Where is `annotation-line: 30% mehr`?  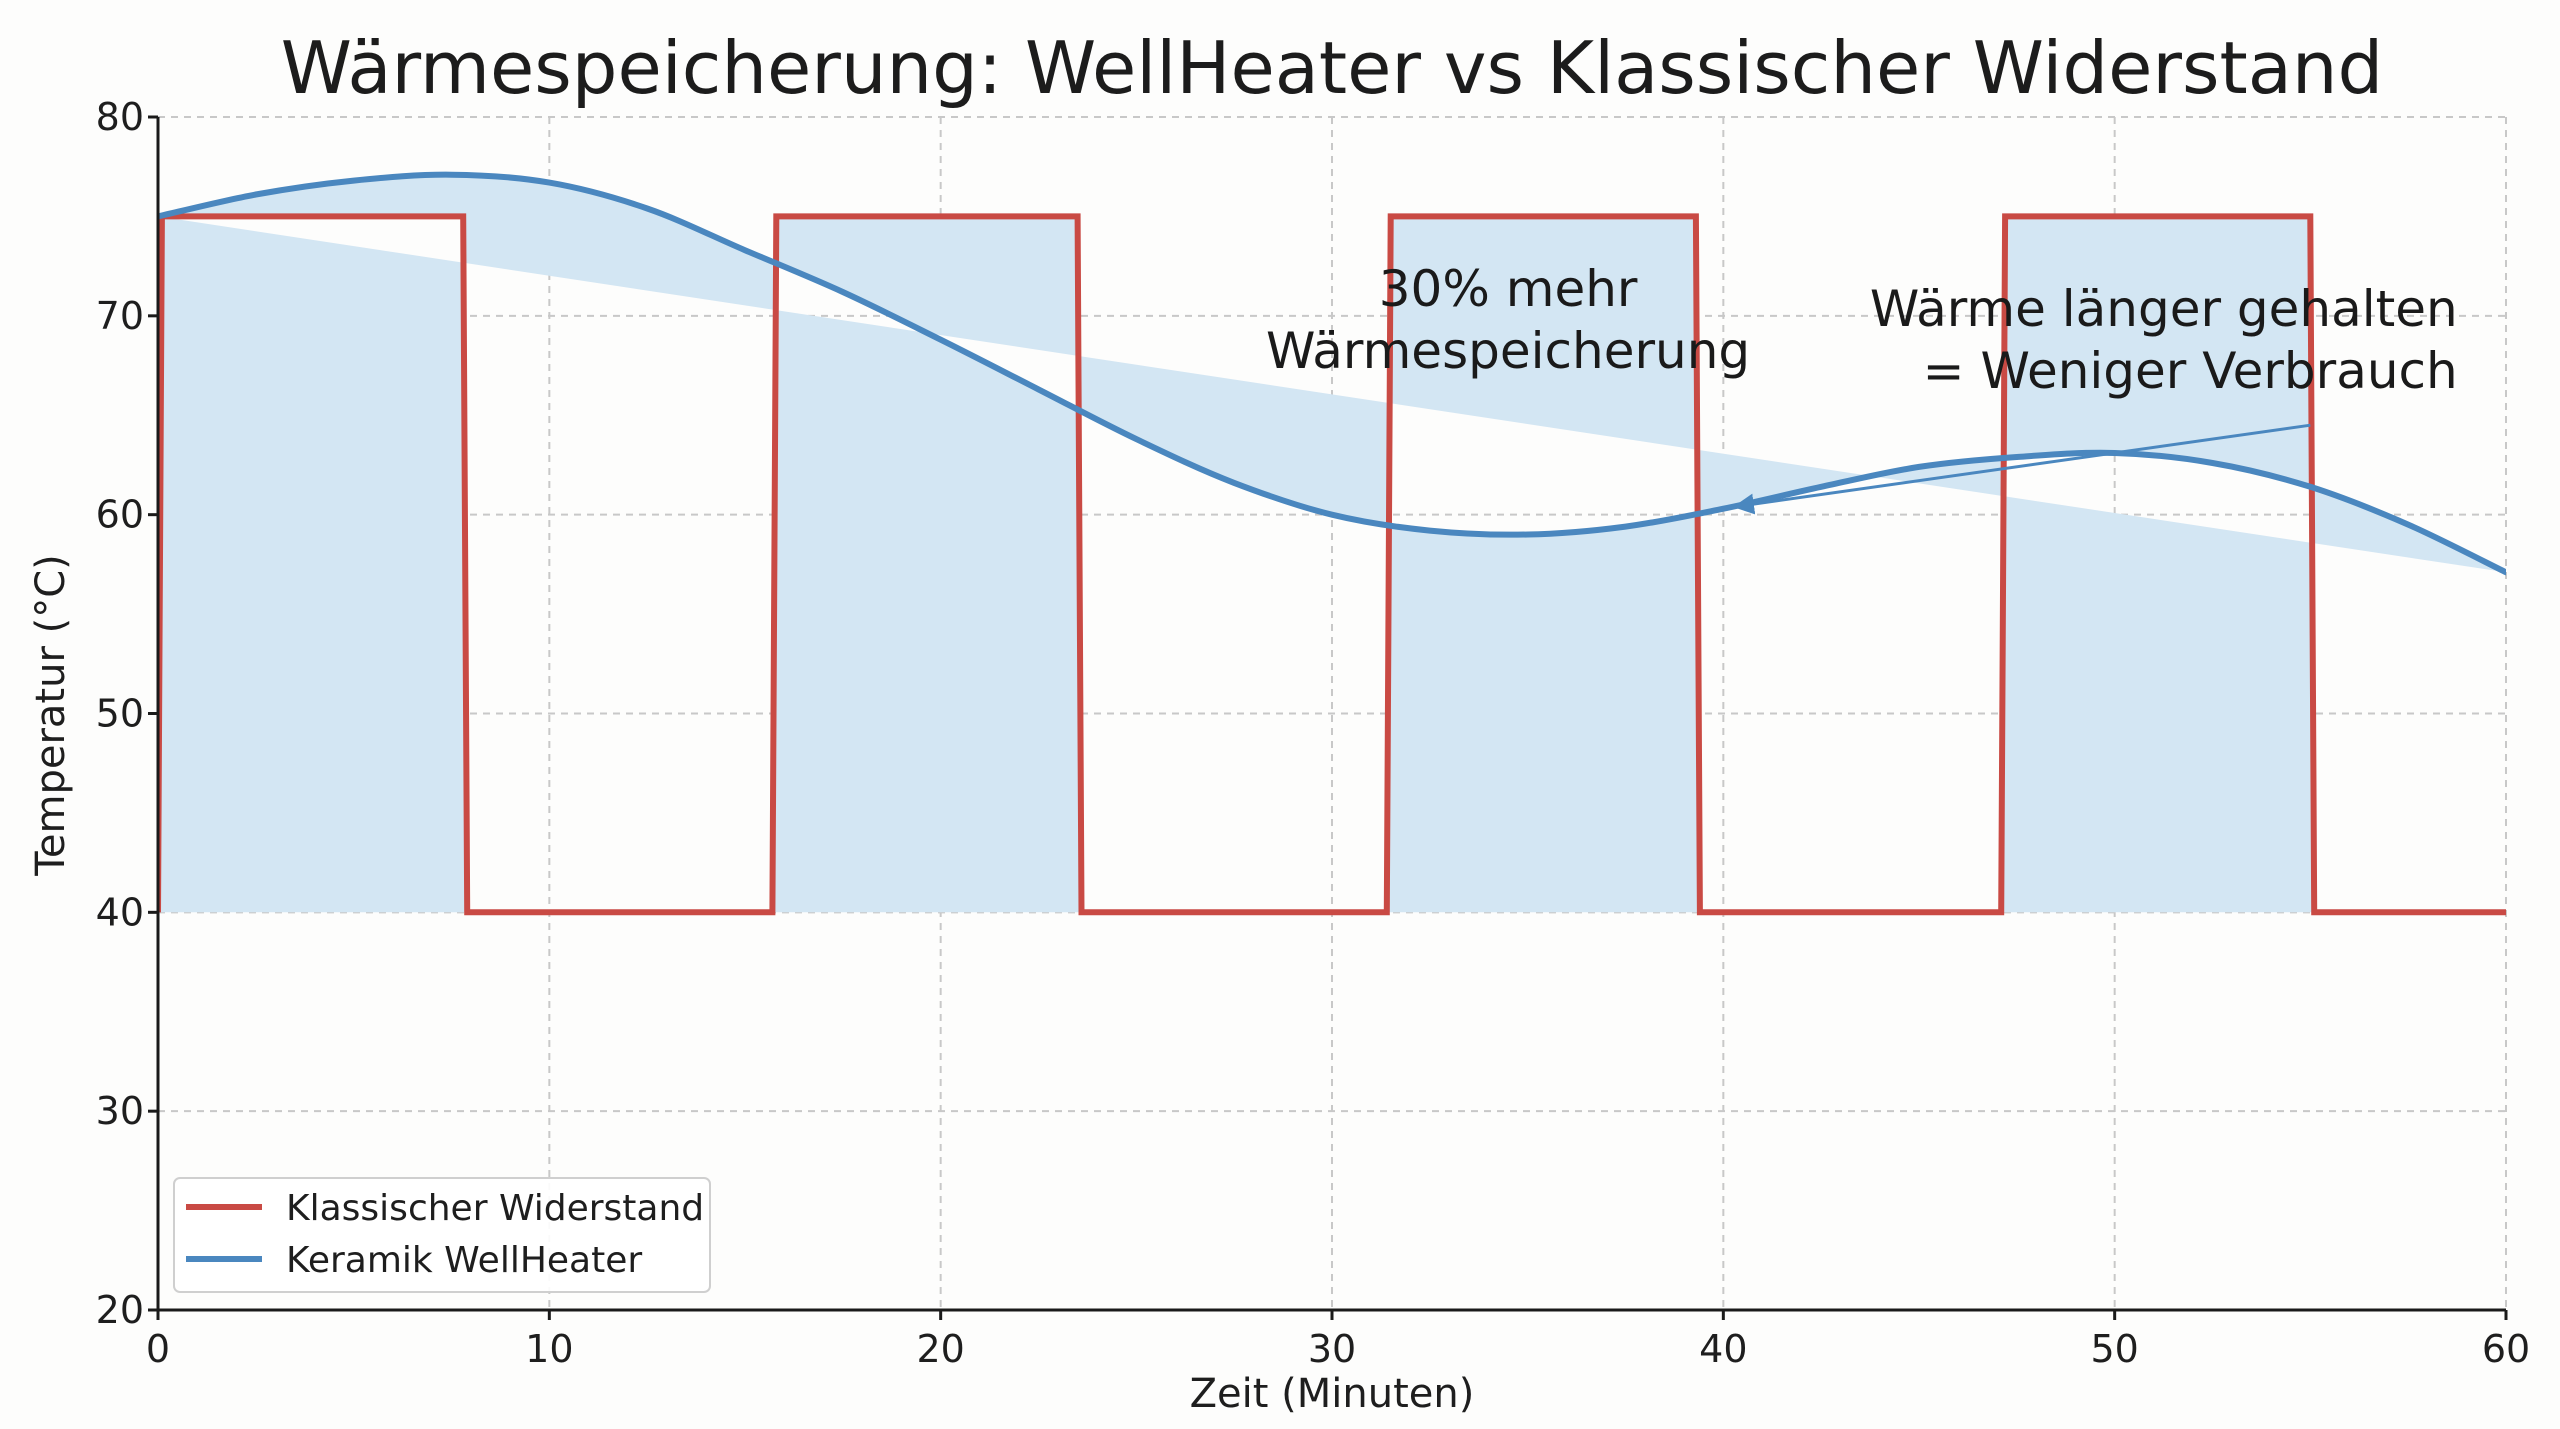
annotation-line: 30% mehr is located at coordinates (1508, 289).